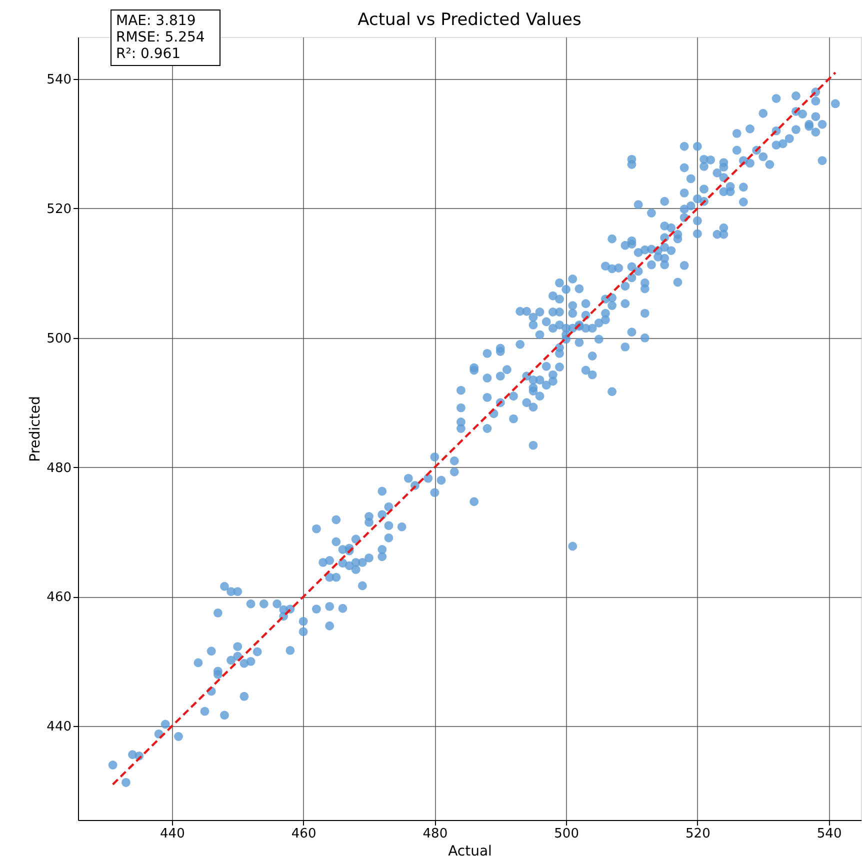 Image resolution: width=862 pixels, height=866 pixels. What do you see at coordinates (59, 468) in the screenshot?
I see `y-tick-label: 480` at bounding box center [59, 468].